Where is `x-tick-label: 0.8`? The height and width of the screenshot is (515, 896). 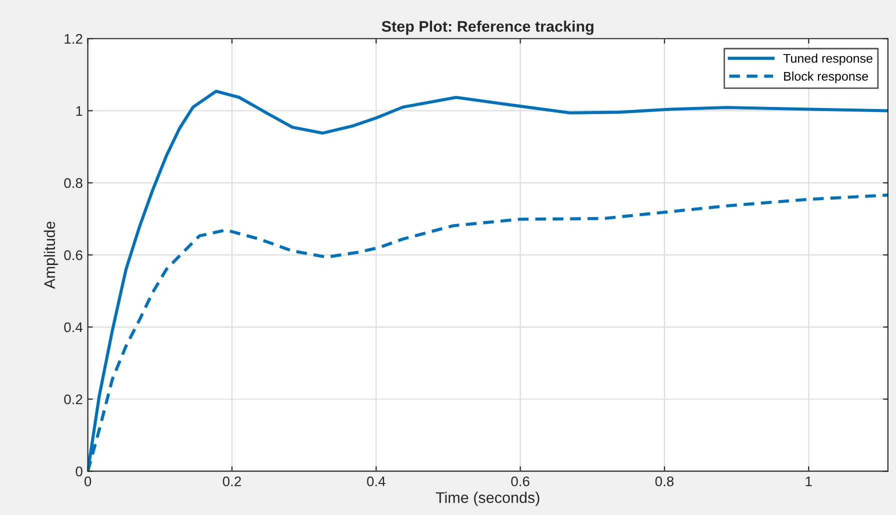 x-tick-label: 0.8 is located at coordinates (664, 481).